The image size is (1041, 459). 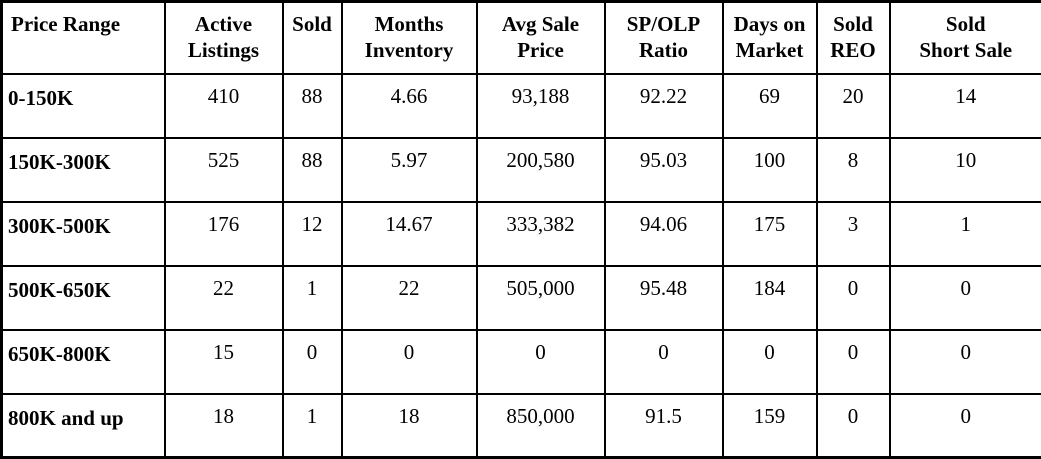 I want to click on header-label-line2: Price, so click(x=540, y=50).